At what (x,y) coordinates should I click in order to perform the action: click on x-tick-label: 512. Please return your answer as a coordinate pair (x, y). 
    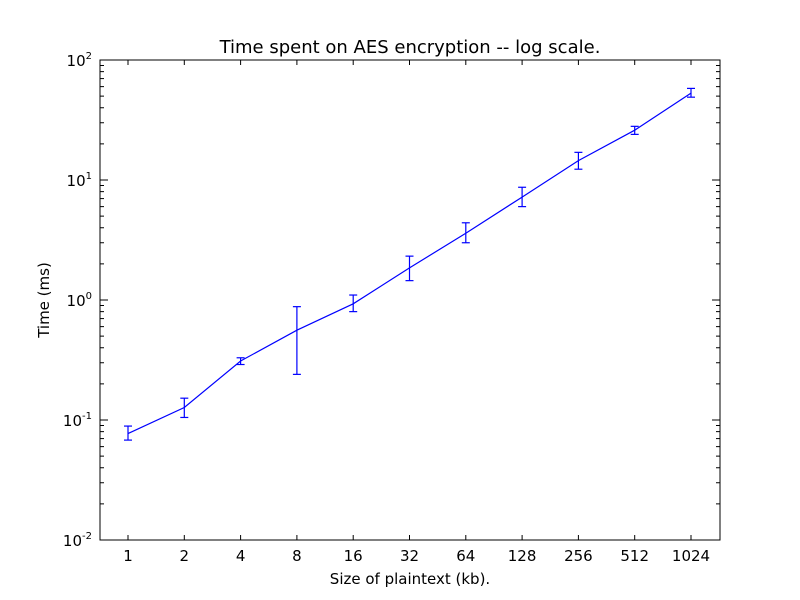
    Looking at the image, I should click on (634, 556).